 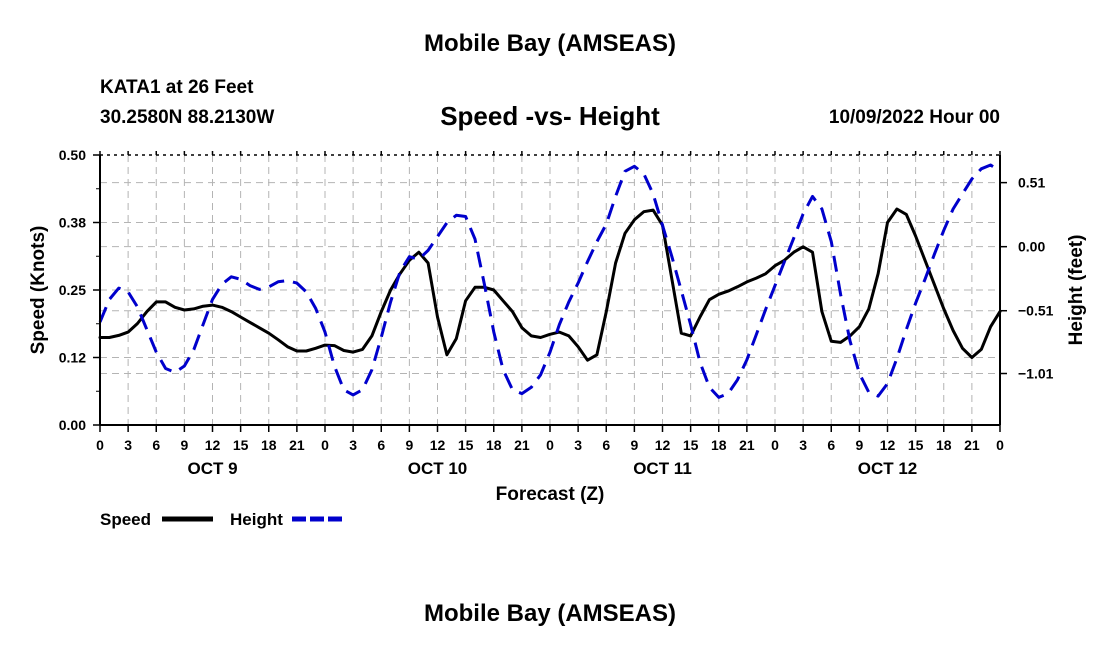 What do you see at coordinates (1036, 311) in the screenshot?
I see `y-right-tick-label: −0.51` at bounding box center [1036, 311].